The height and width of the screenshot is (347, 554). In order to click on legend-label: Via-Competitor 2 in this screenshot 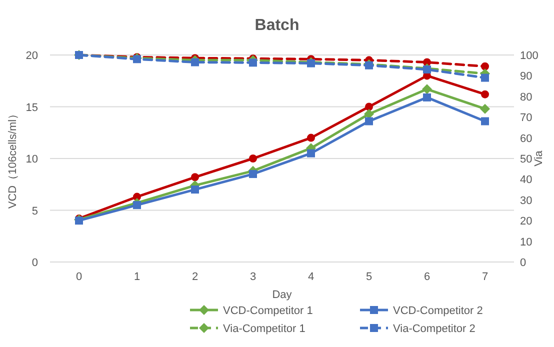, I will do `click(434, 329)`.